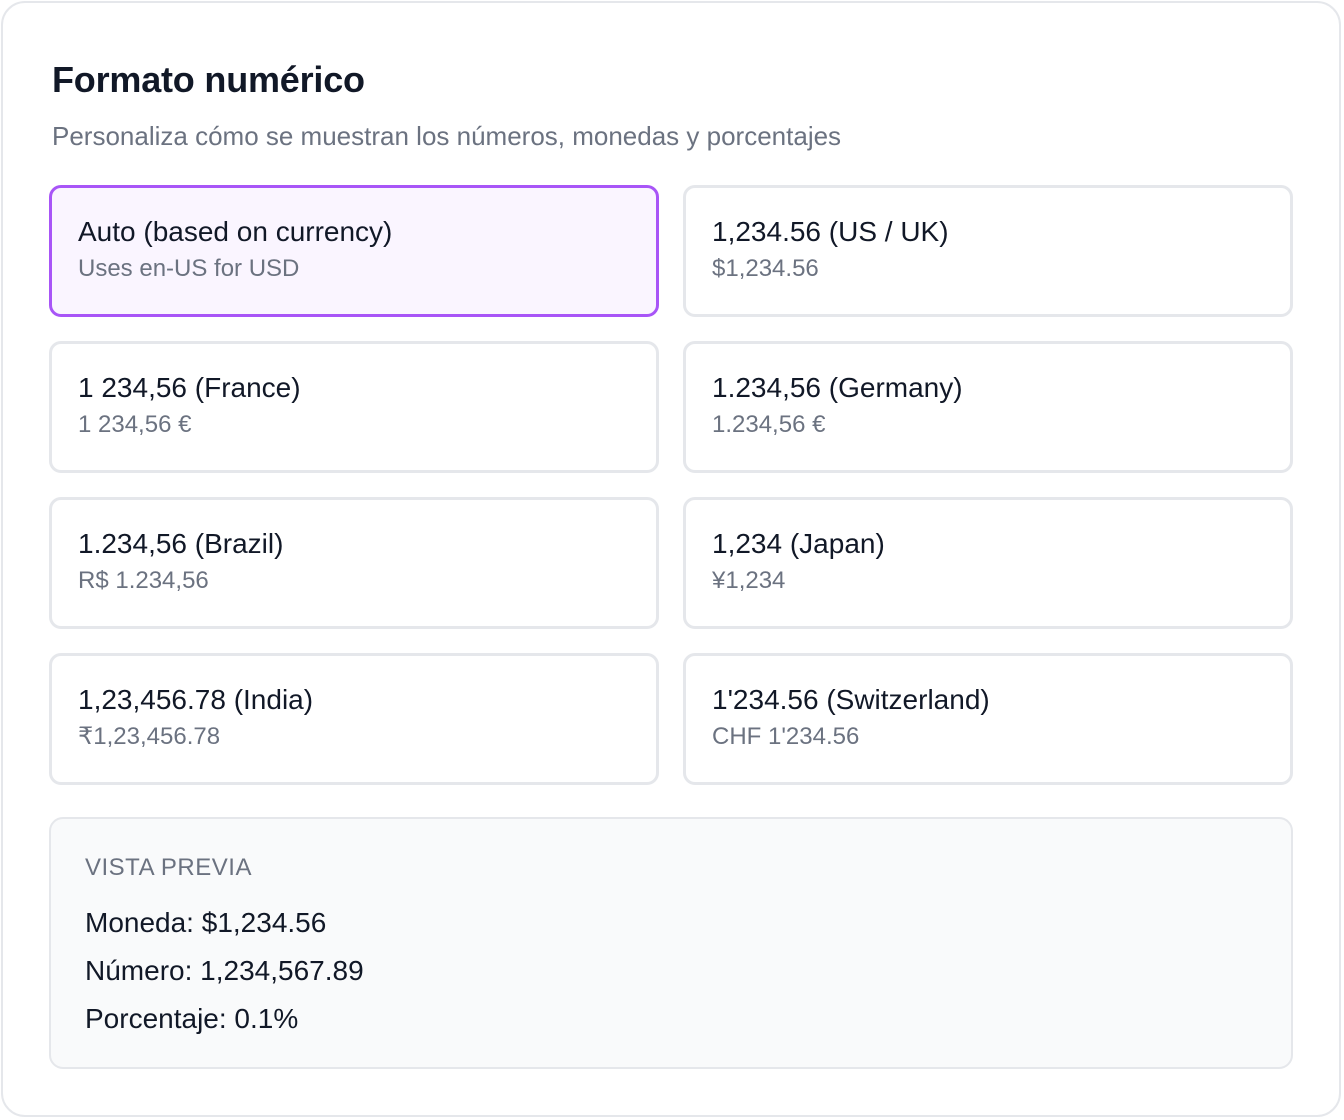  What do you see at coordinates (671, 1019) in the screenshot?
I see `preview-percent: Porcentaje: 0.1%` at bounding box center [671, 1019].